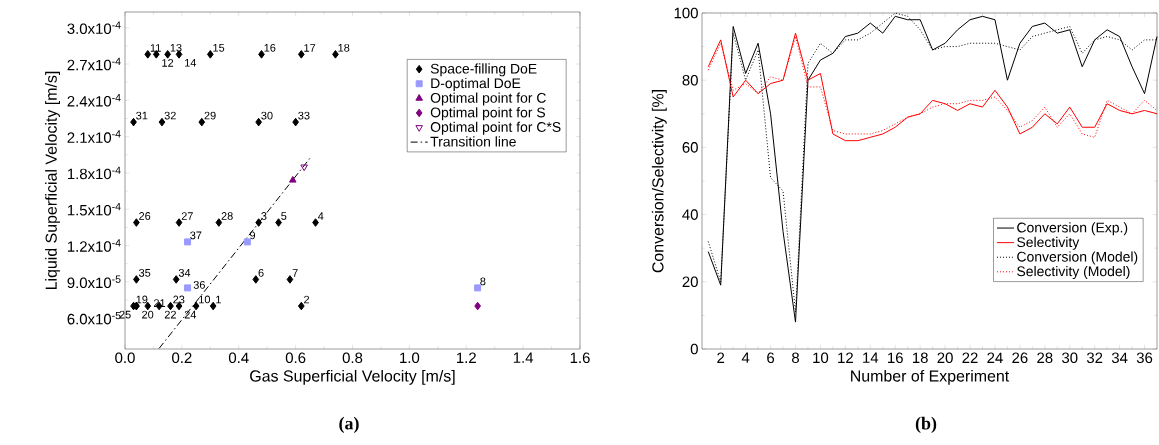 The image size is (1159, 445). Describe the element at coordinates (142, 115) in the screenshot. I see `annotation: 31` at that location.